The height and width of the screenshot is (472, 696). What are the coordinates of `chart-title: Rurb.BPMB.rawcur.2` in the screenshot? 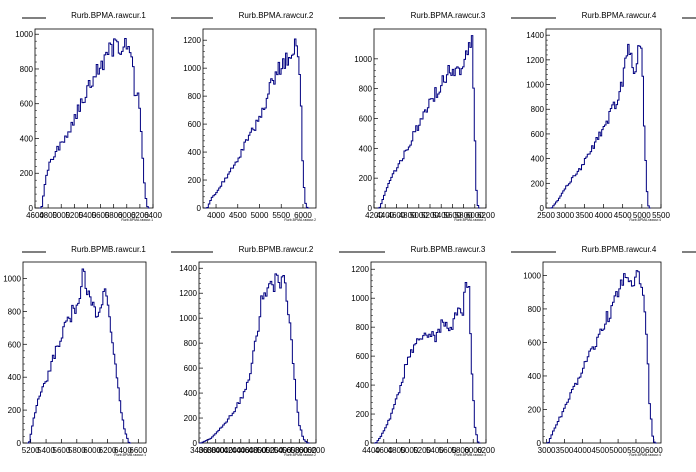 It's located at (276, 249).